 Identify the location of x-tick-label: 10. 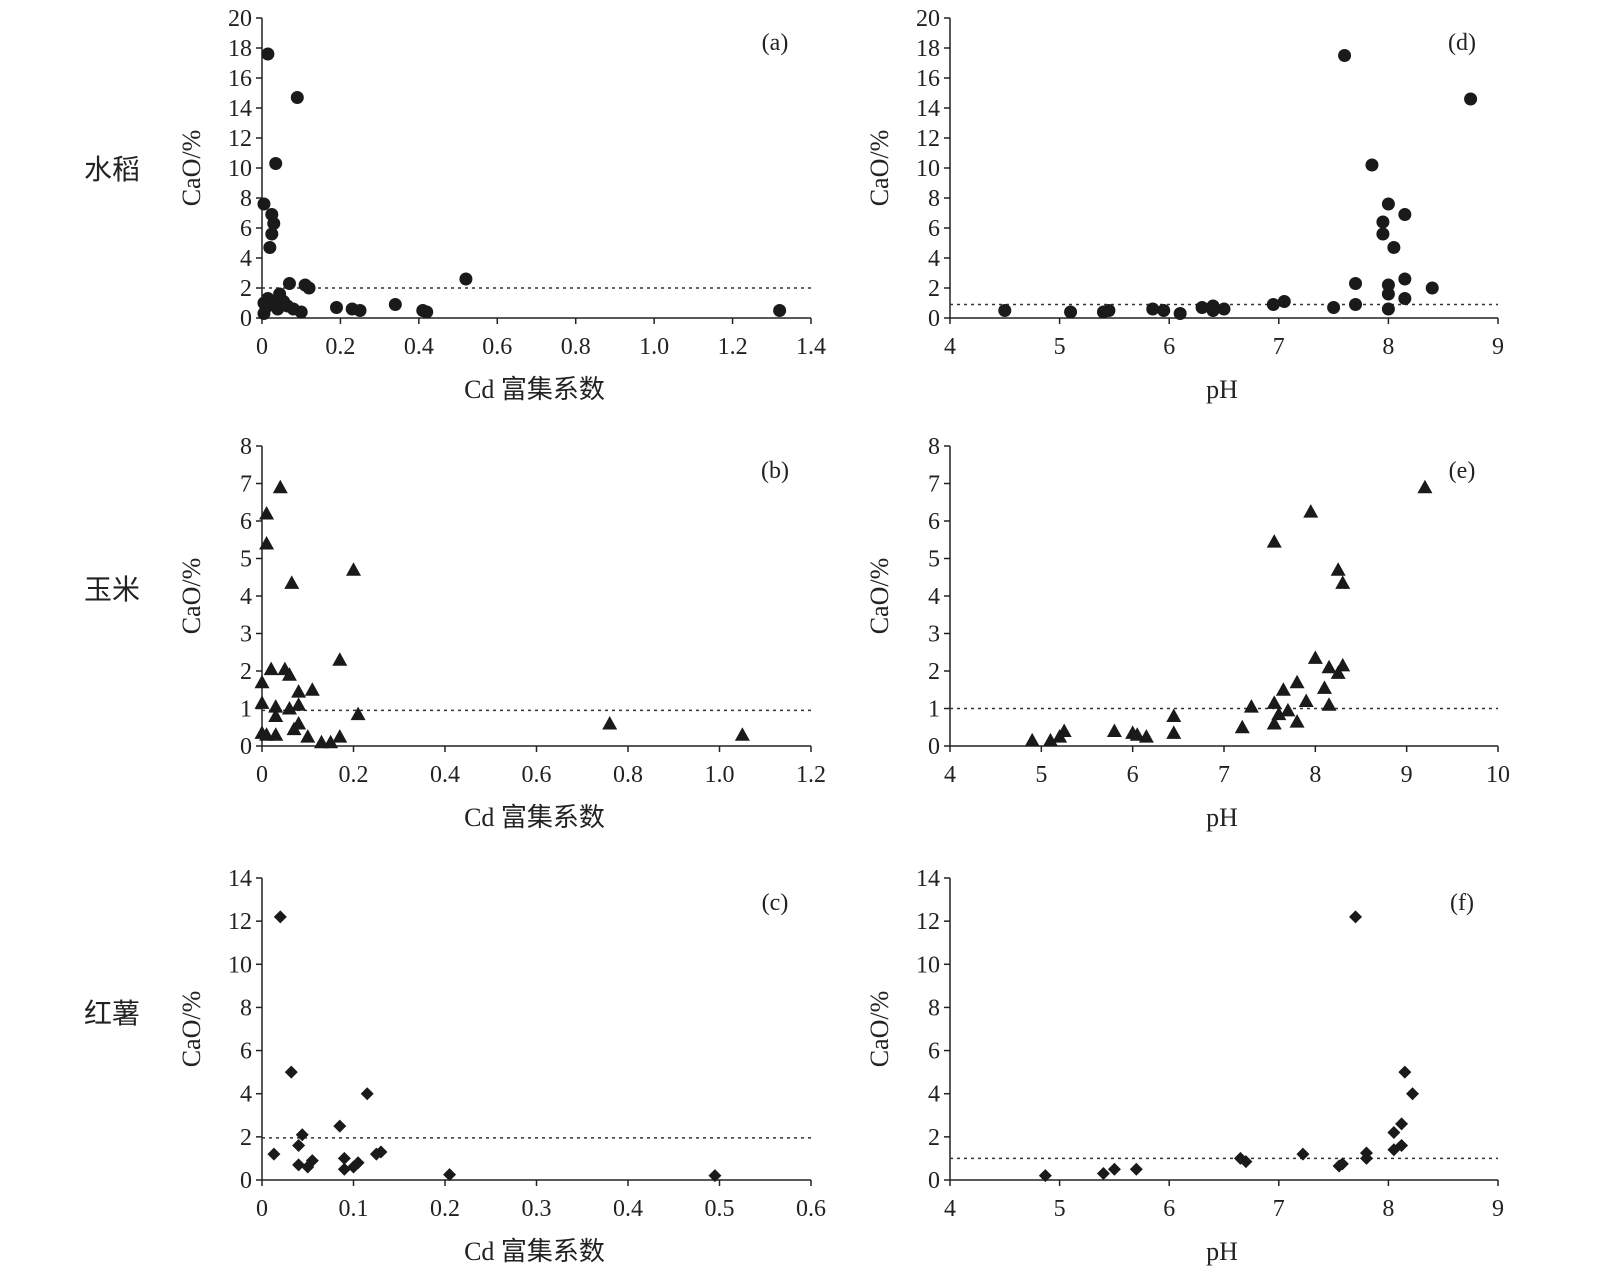
(1498, 775).